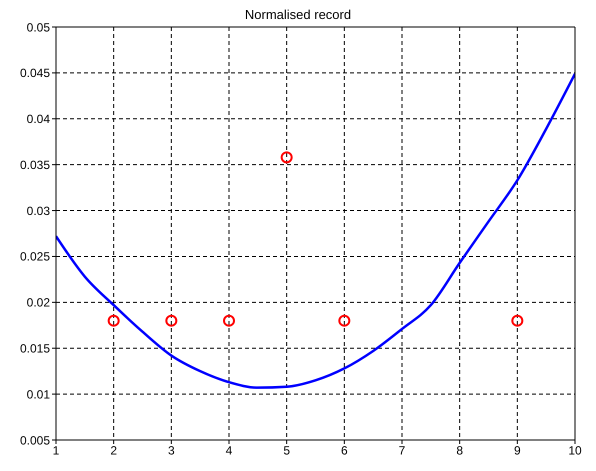 The height and width of the screenshot is (471, 596). I want to click on y-tick-label: 0.035, so click(35, 165).